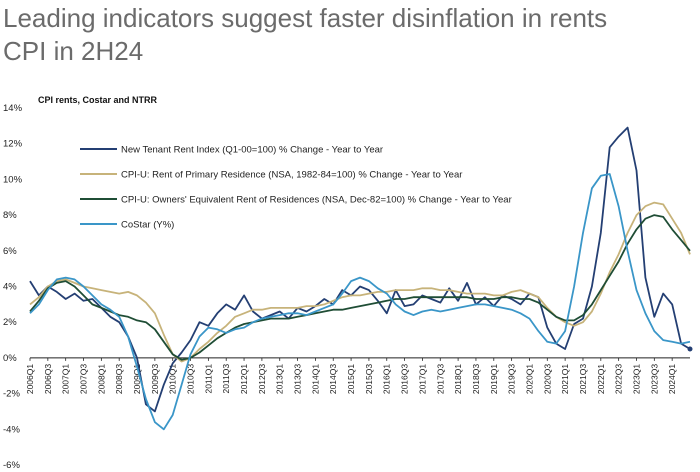 The height and width of the screenshot is (472, 700). Describe the element at coordinates (369, 379) in the screenshot. I see `x-tick-label: 2015Q3` at that location.